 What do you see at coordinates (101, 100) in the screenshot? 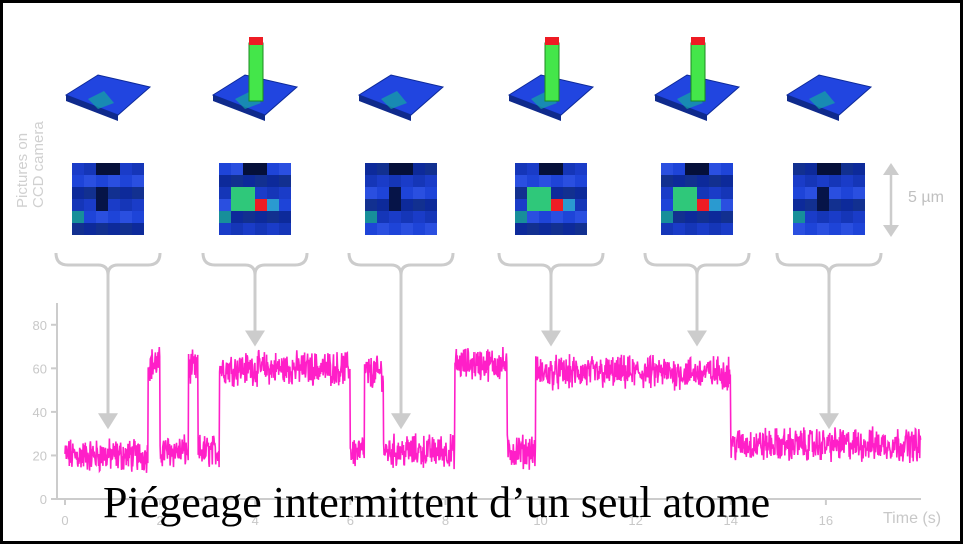
I see `surface-bump` at bounding box center [101, 100].